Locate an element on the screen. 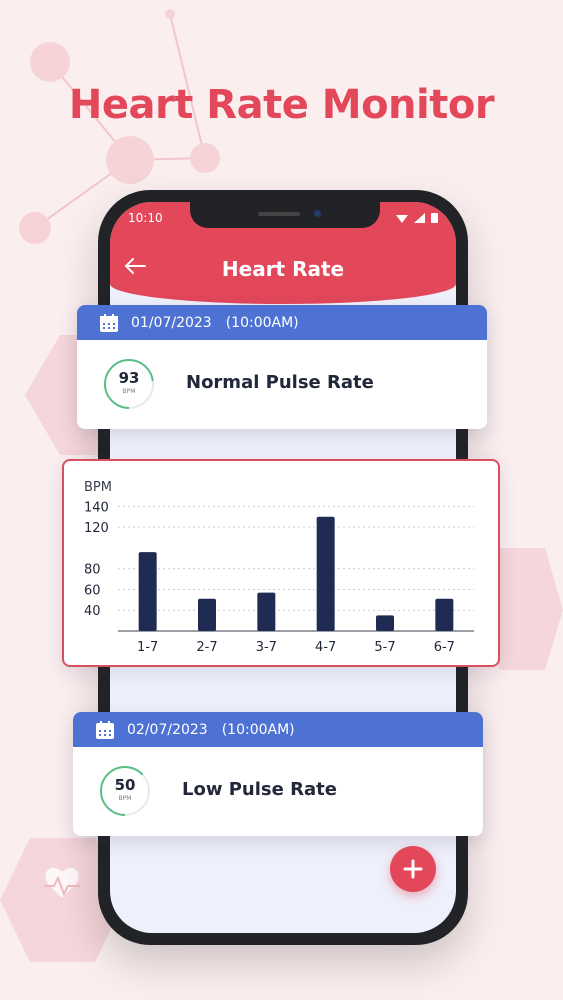  y-tick-label: 60 is located at coordinates (92, 590).